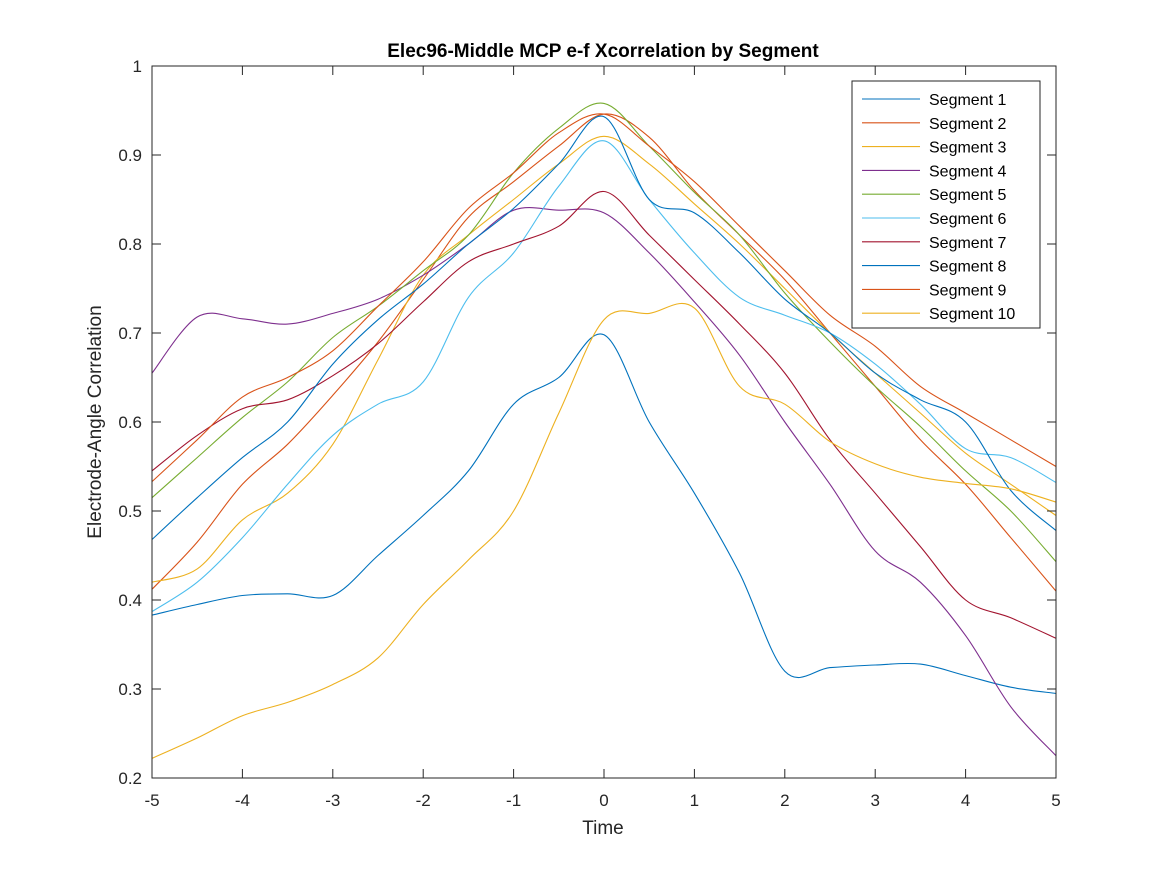 Image resolution: width=1167 pixels, height=875 pixels. Describe the element at coordinates (242, 800) in the screenshot. I see `x-tick-label: -4` at that location.